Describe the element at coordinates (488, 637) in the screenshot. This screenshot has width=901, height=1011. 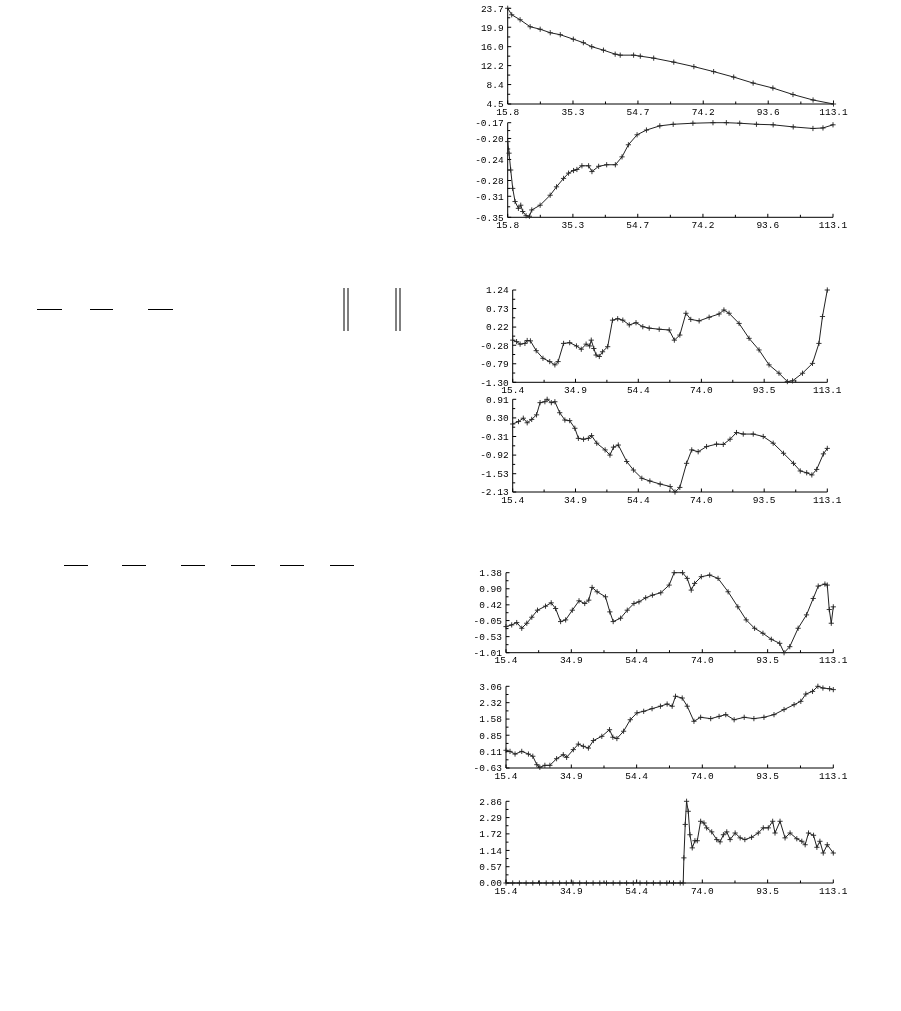
I see `y-tick-label: -0.53` at that location.